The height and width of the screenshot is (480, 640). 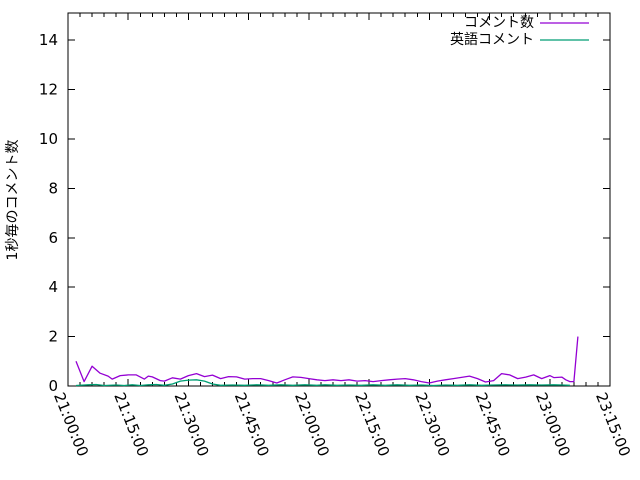 What do you see at coordinates (53, 386) in the screenshot?
I see `y-tick-label: 0` at bounding box center [53, 386].